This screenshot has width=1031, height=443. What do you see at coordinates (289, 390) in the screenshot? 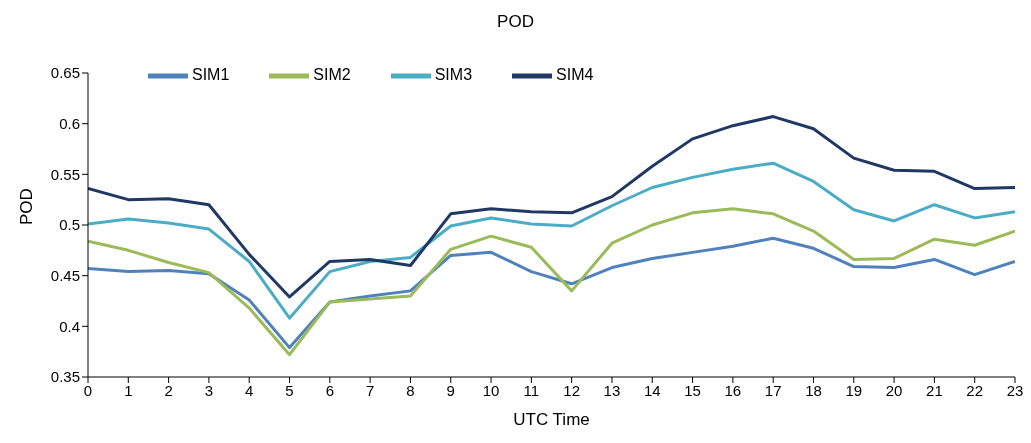
I see `x-tick-label: 5` at bounding box center [289, 390].